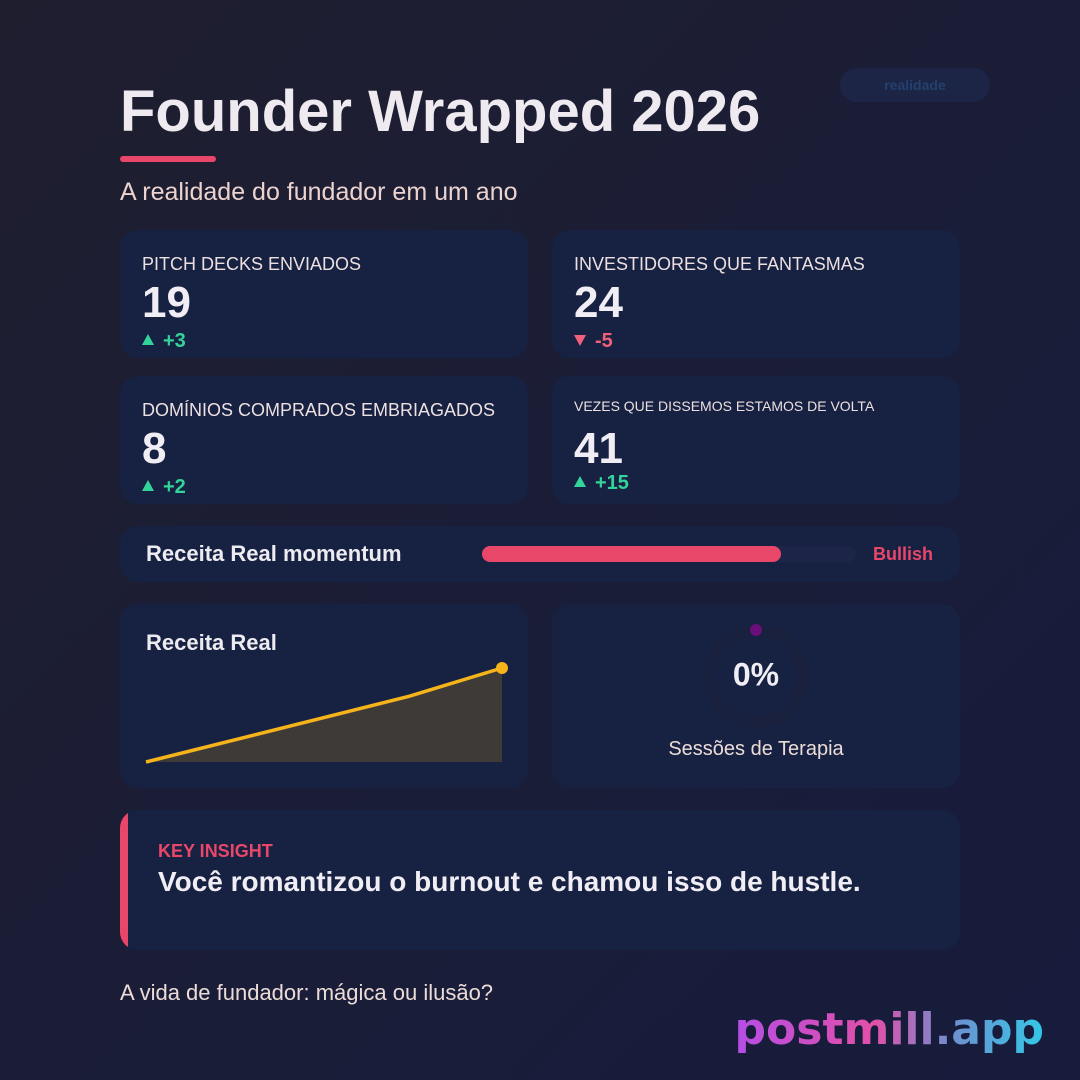  Describe the element at coordinates (168, 159) in the screenshot. I see `title-underline` at that location.